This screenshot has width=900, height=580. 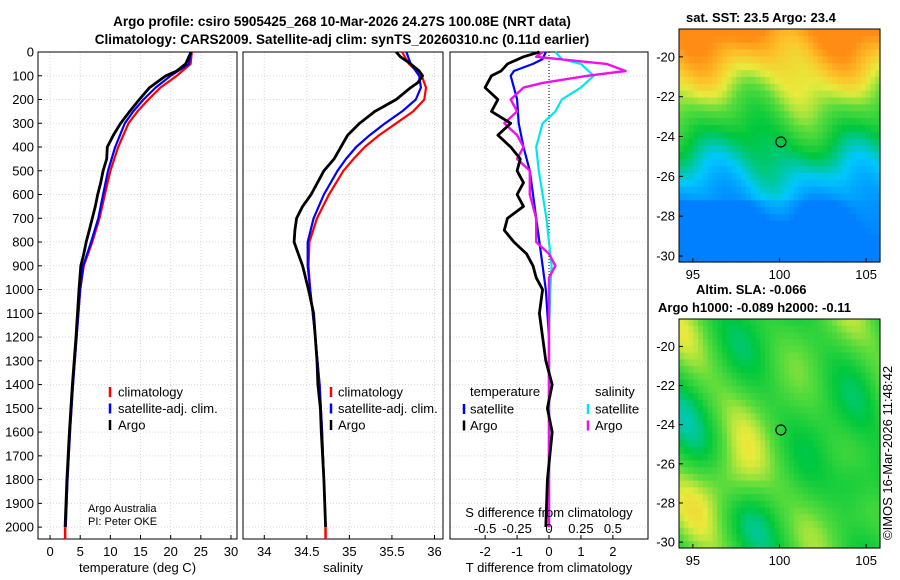 I want to click on map-x-tick-label: 95, so click(x=693, y=274).